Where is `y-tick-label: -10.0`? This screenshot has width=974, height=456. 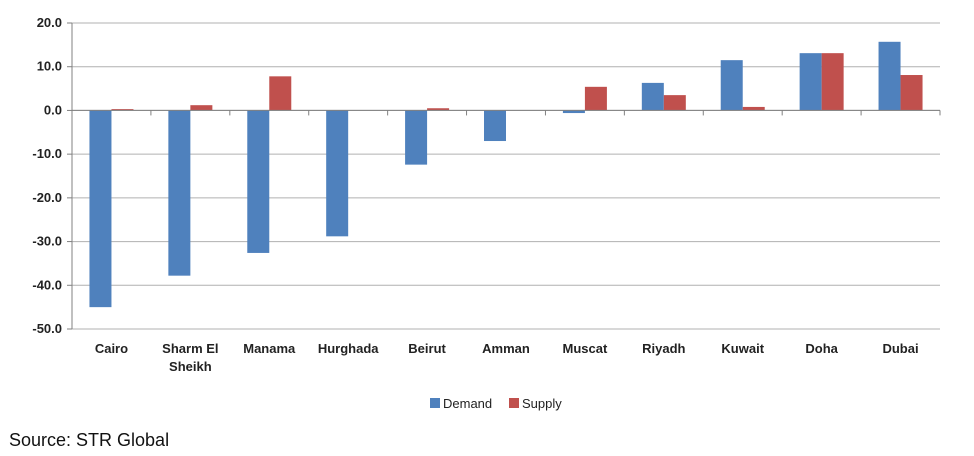
y-tick-label: -10.0 is located at coordinates (47, 153).